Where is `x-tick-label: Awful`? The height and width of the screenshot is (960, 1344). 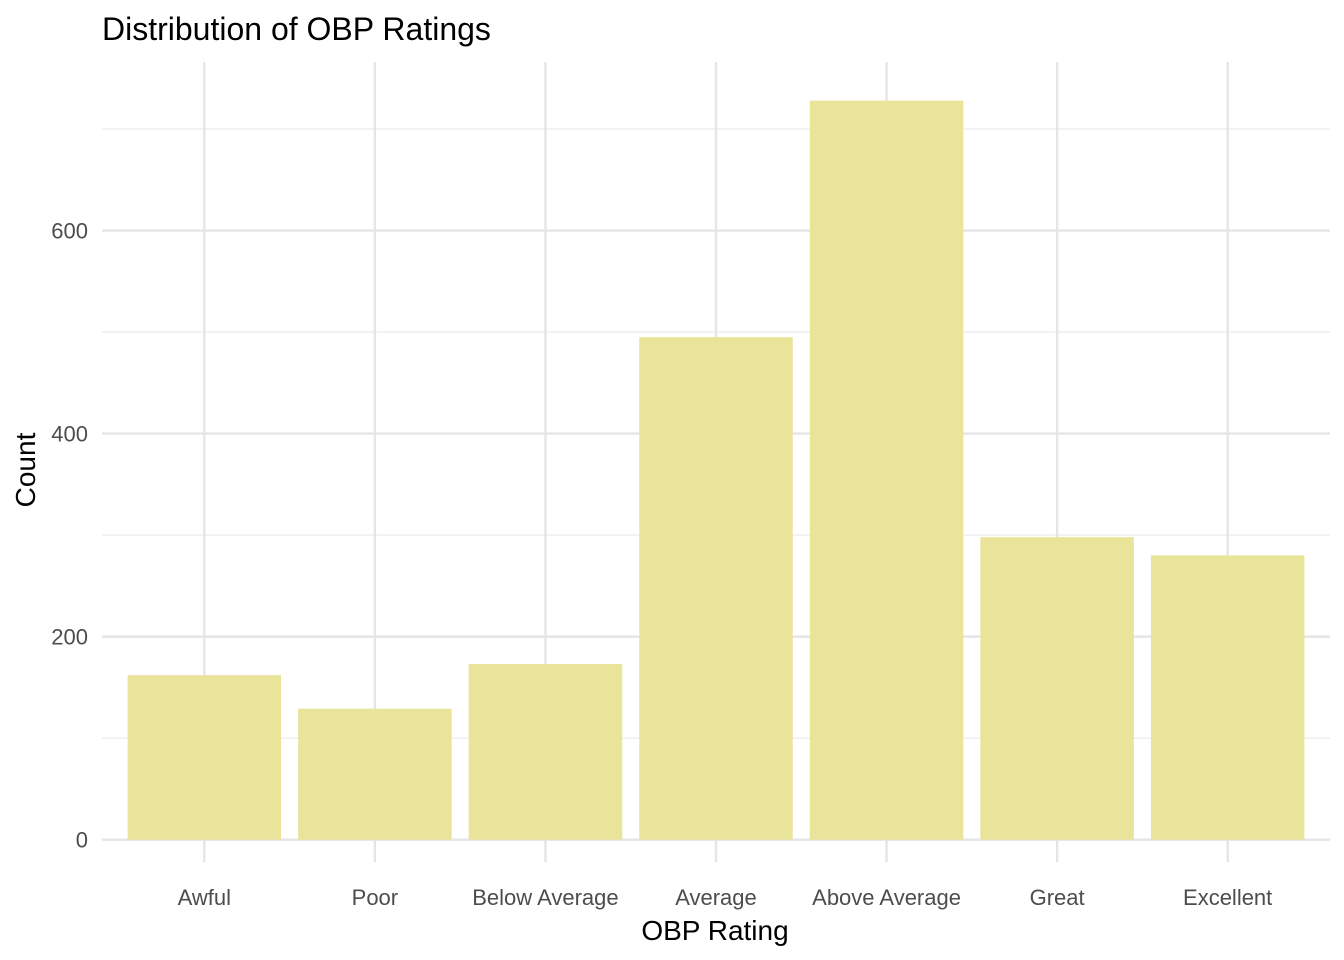 x-tick-label: Awful is located at coordinates (204, 897).